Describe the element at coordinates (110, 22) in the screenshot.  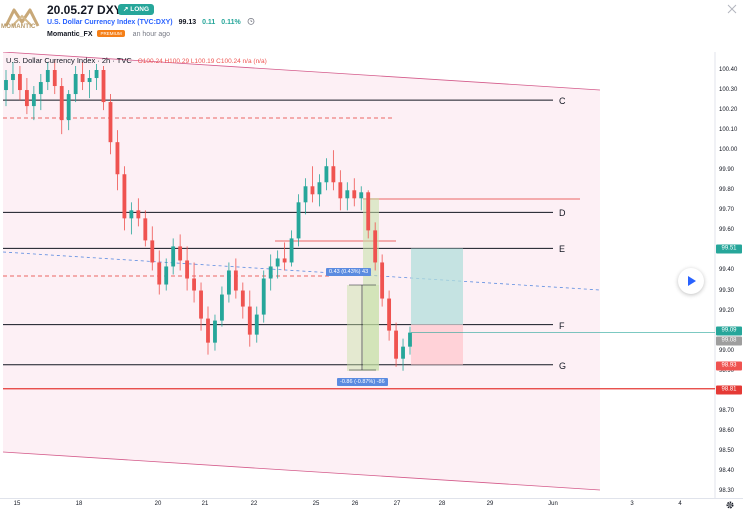
I see `symbol-link: U.S. Dollar Currency Index (TVC:DXY)` at that location.